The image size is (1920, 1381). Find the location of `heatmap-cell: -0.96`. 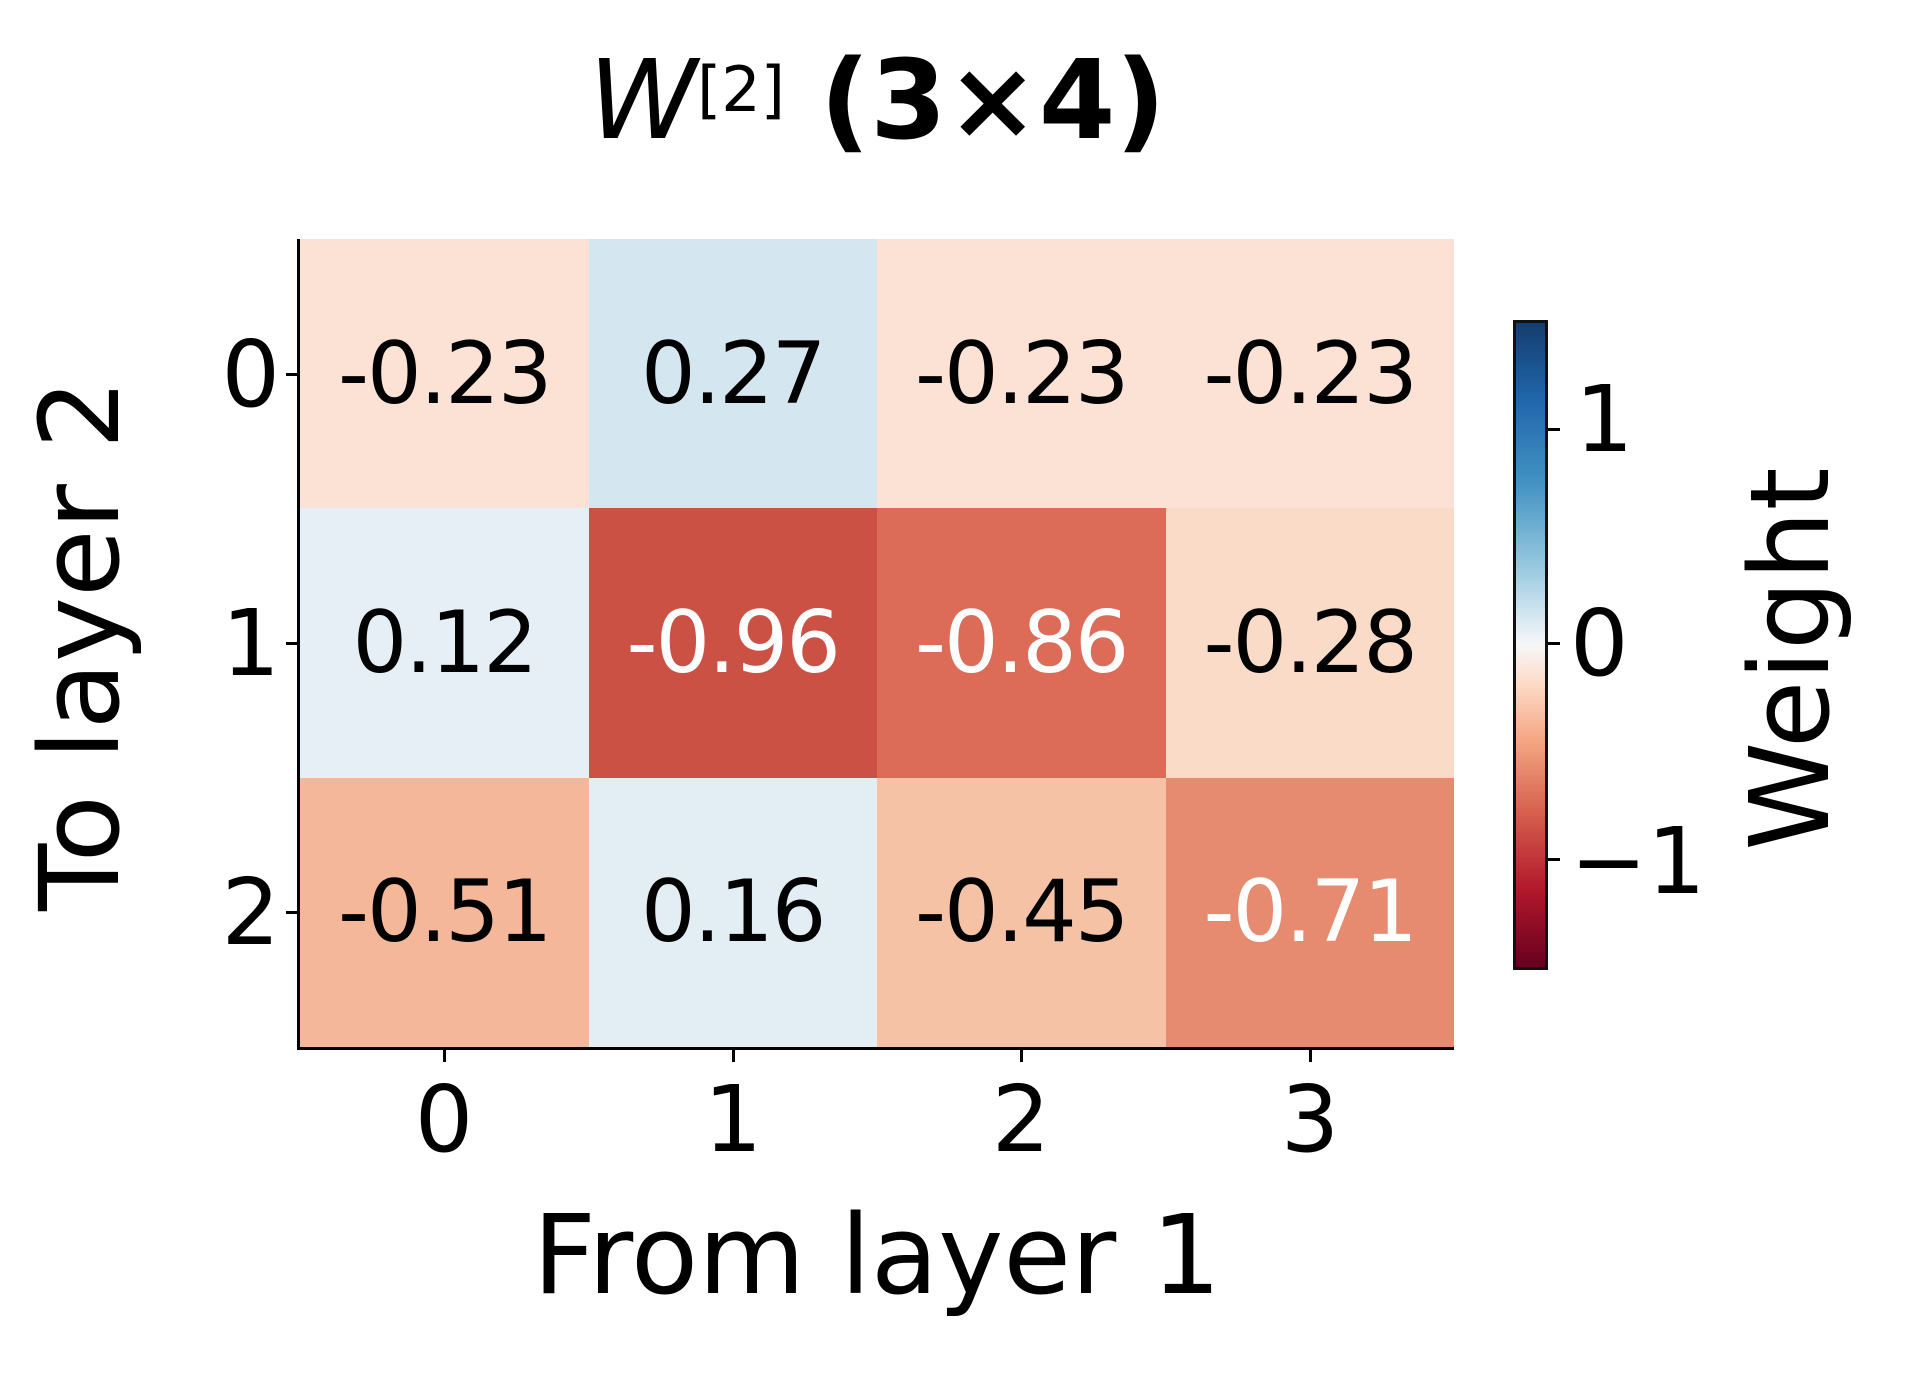

heatmap-cell: -0.96 is located at coordinates (732, 643).